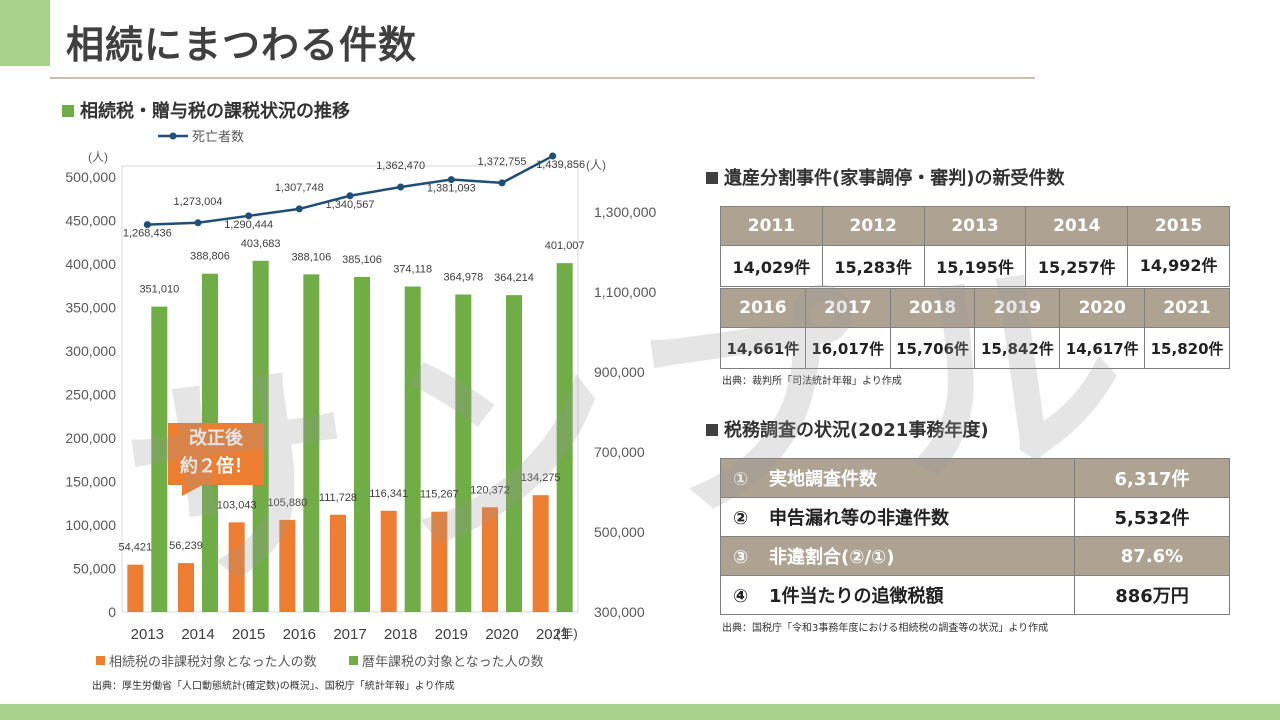  Describe the element at coordinates (1152, 595) in the screenshot. I see `audit-value-cell: 886万円` at that location.